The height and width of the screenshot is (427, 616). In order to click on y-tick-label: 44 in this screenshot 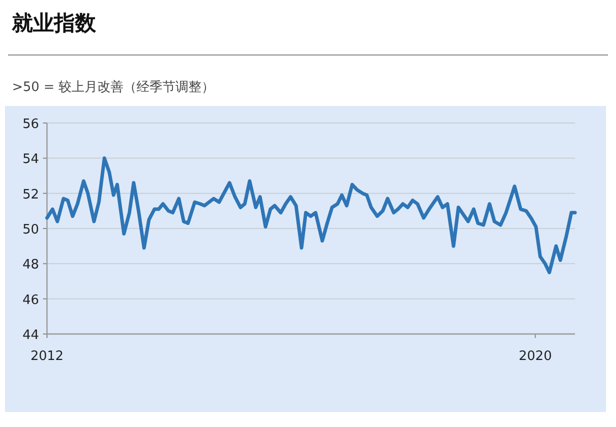, I will do `click(30, 335)`.